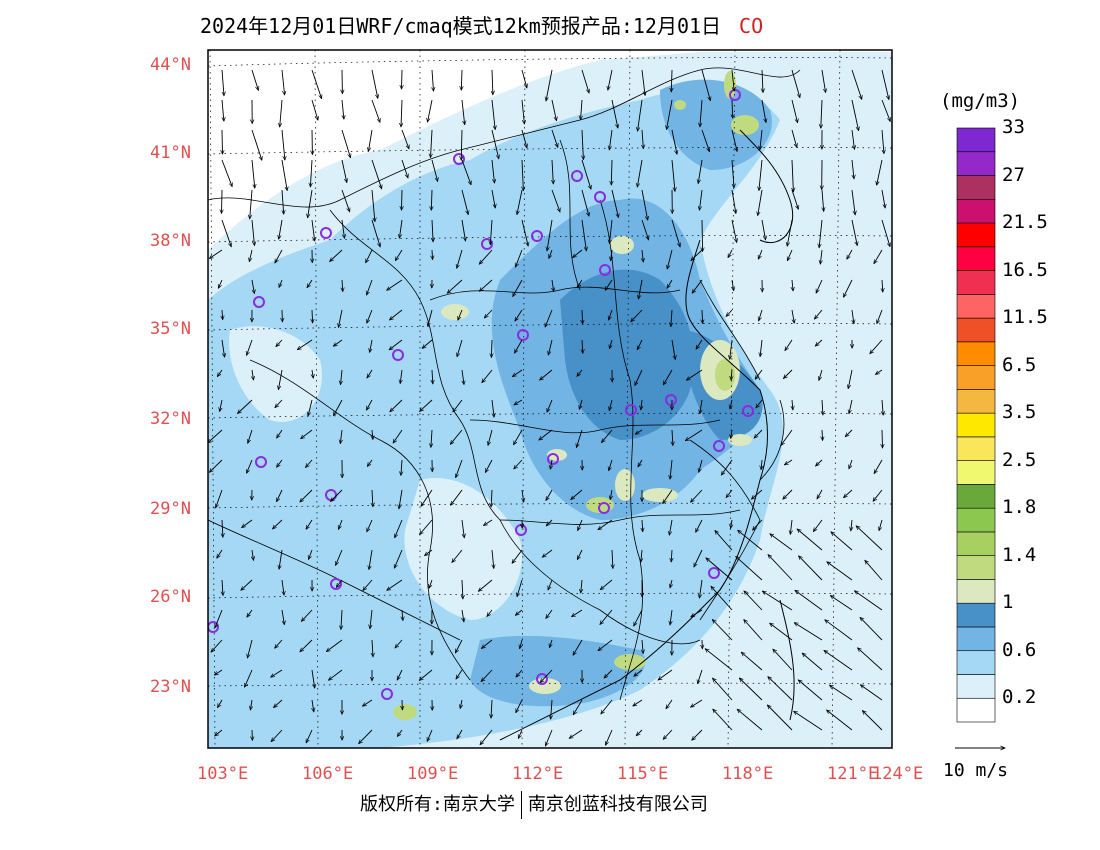 This screenshot has height=850, width=1100. I want to click on longitude-label: 109°E, so click(433, 774).